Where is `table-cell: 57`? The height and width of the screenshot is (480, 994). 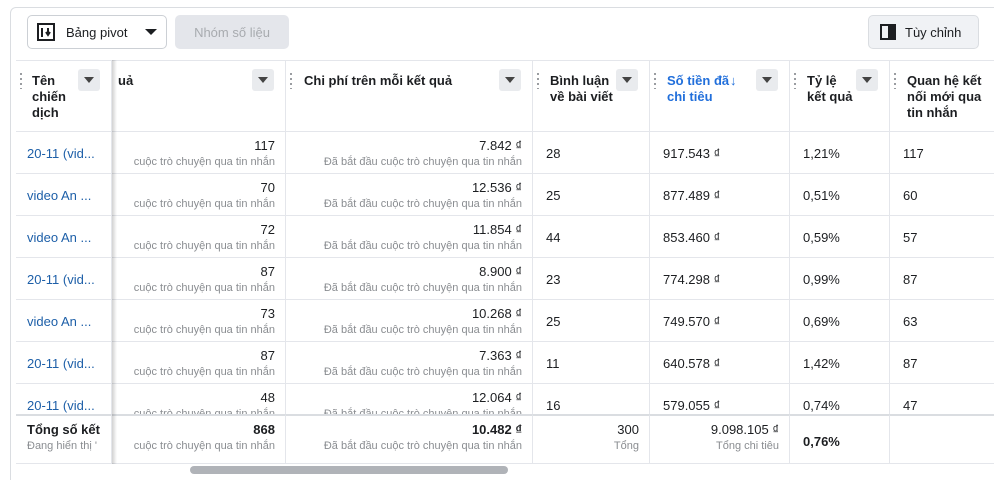 table-cell: 57 is located at coordinates (942, 237).